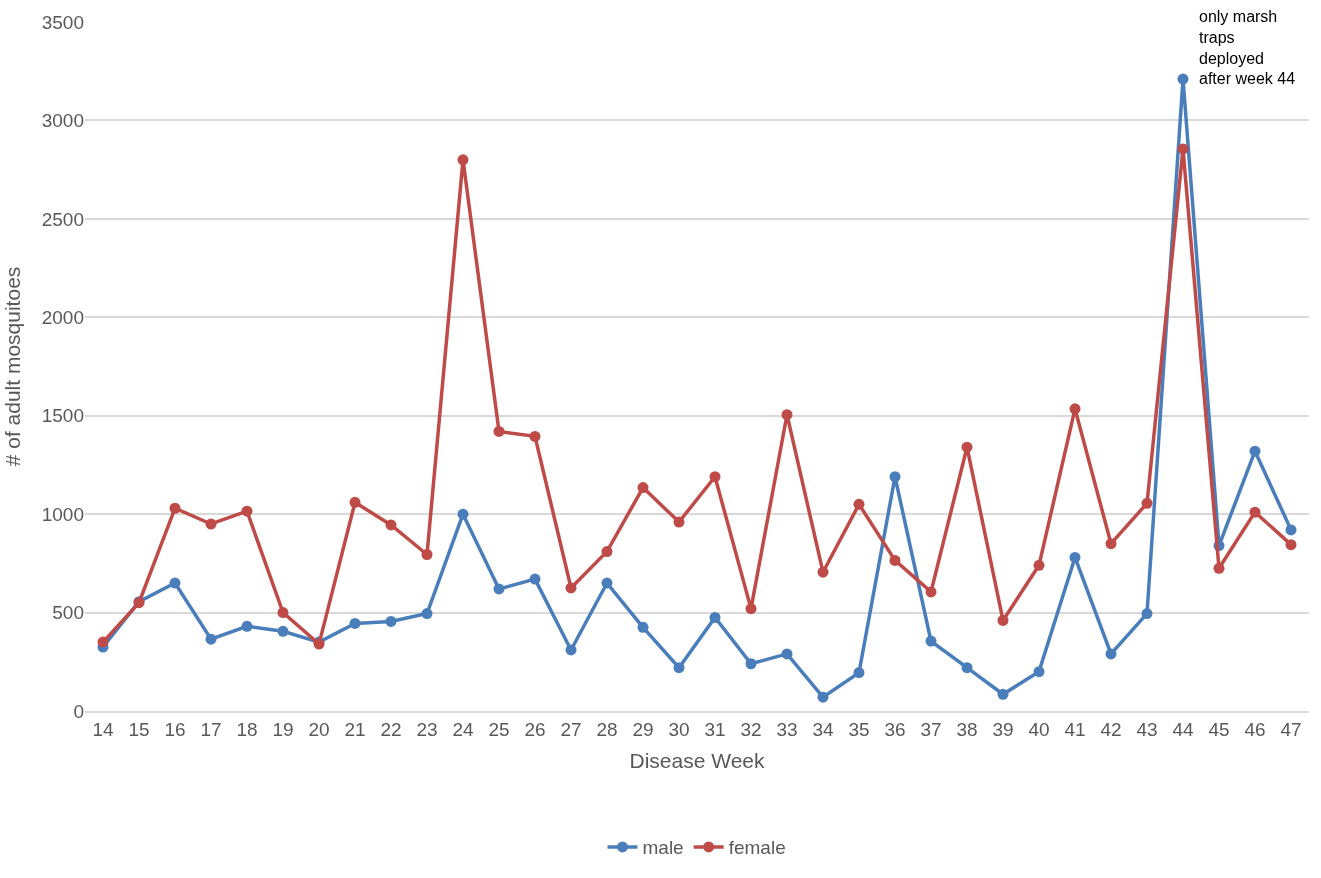 Image resolution: width=1321 pixels, height=878 pixels. Describe the element at coordinates (679, 729) in the screenshot. I see `x-tick-label: 30` at that location.